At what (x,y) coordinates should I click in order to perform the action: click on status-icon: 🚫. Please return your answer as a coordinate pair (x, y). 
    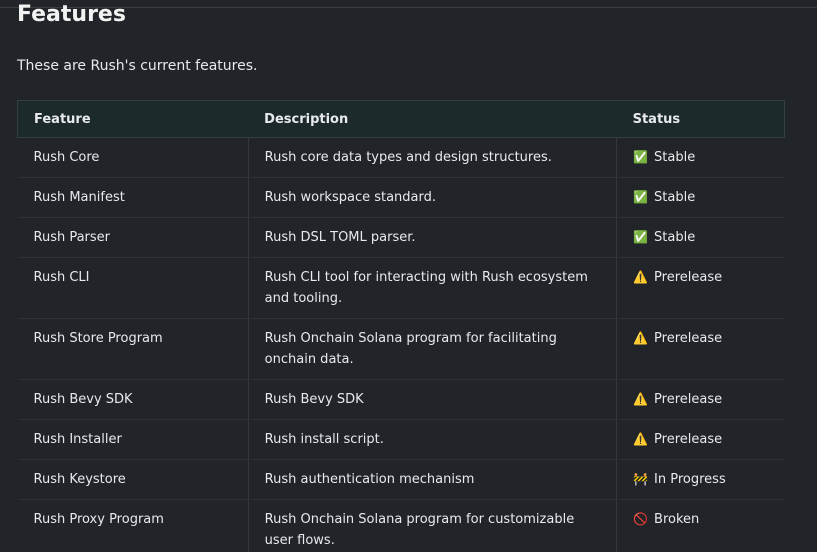
    Looking at the image, I should click on (641, 519).